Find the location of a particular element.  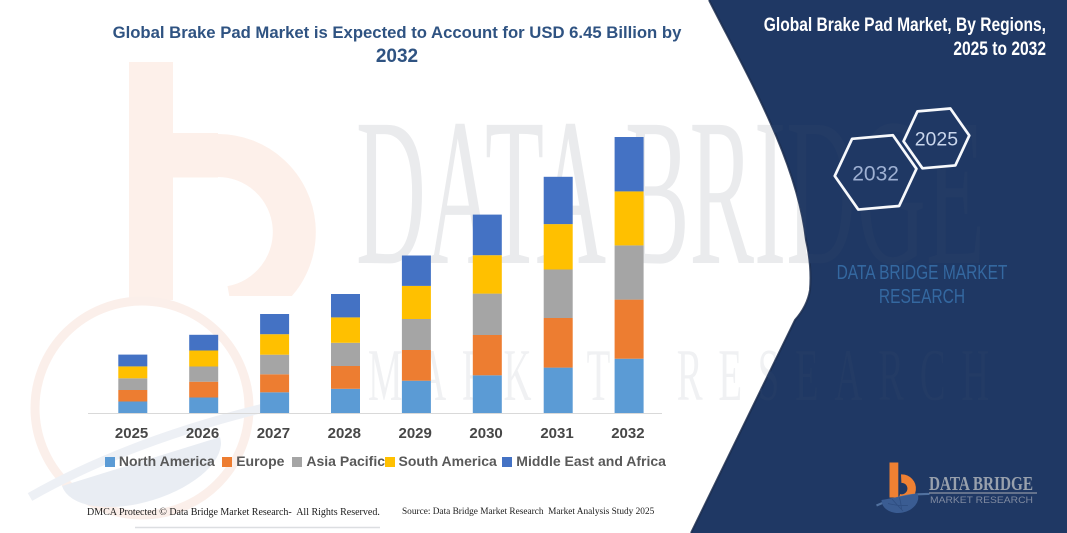

svg-text: 2032 is located at coordinates (875, 174).